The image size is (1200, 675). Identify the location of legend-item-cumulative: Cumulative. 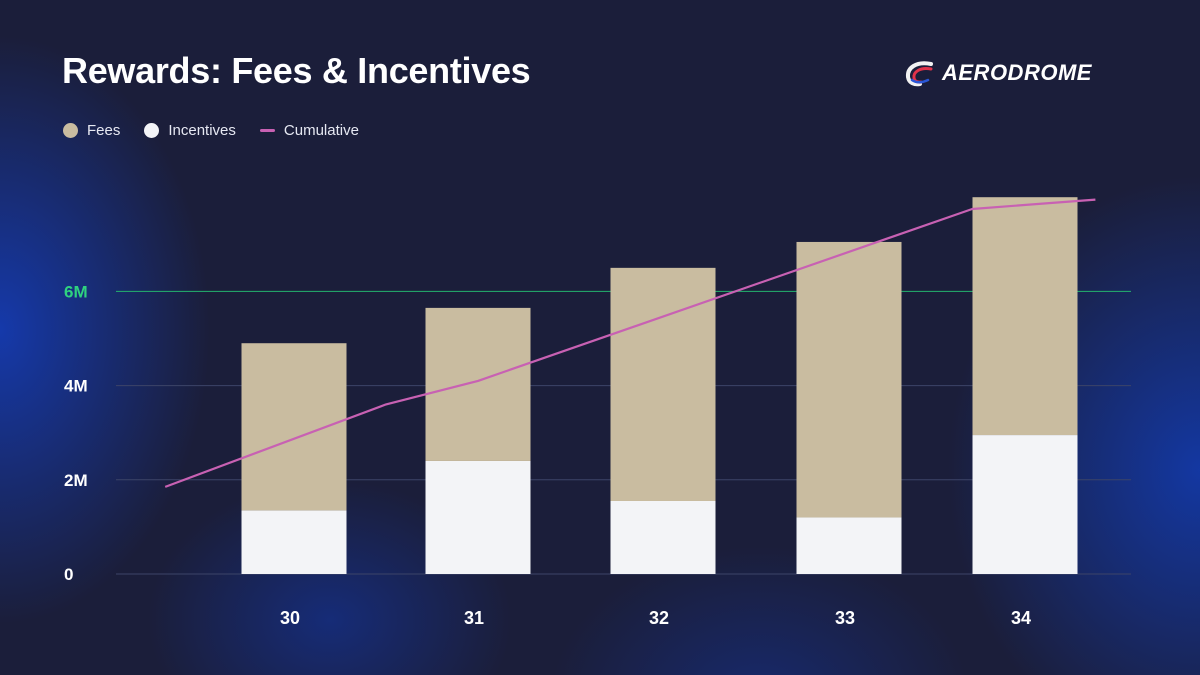
(309, 130).